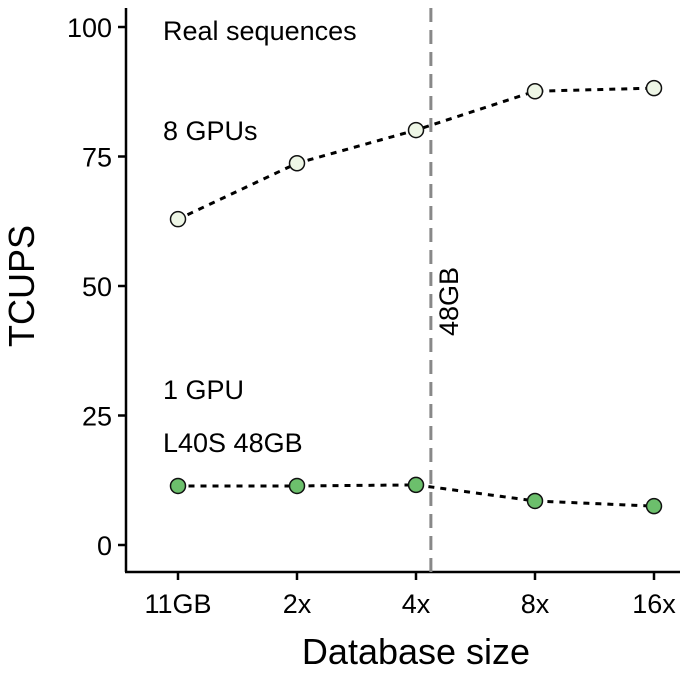  Describe the element at coordinates (97, 158) in the screenshot. I see `y-tick-label: 75` at that location.